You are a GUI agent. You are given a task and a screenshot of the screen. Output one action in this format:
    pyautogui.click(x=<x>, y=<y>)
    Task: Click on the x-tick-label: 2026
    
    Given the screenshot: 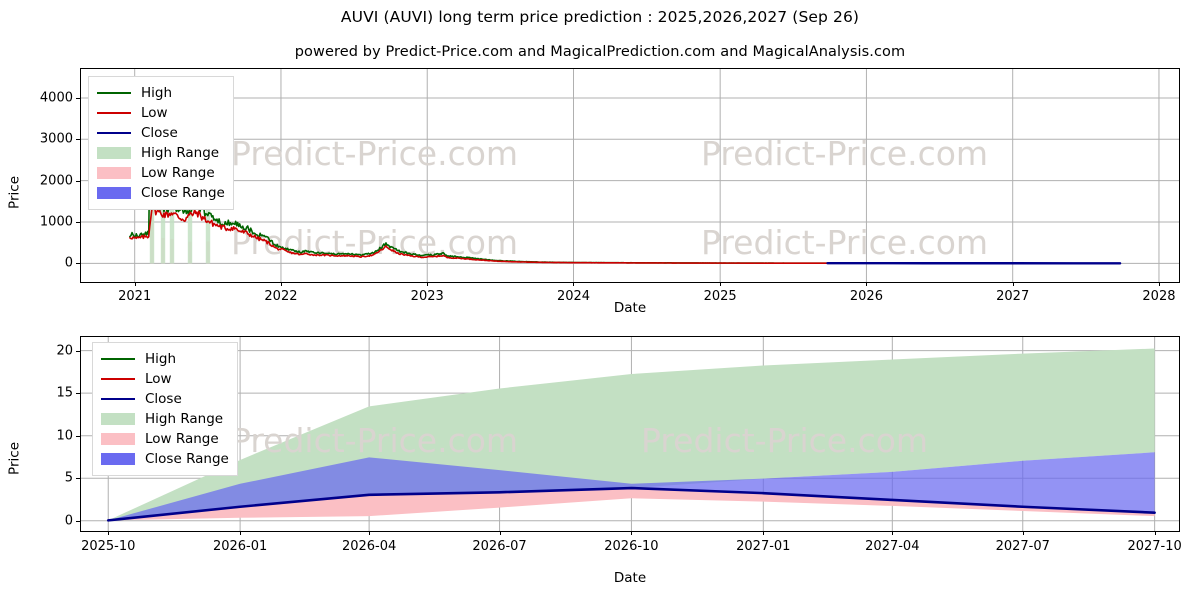 What is the action you would take?
    pyautogui.click(x=866, y=296)
    